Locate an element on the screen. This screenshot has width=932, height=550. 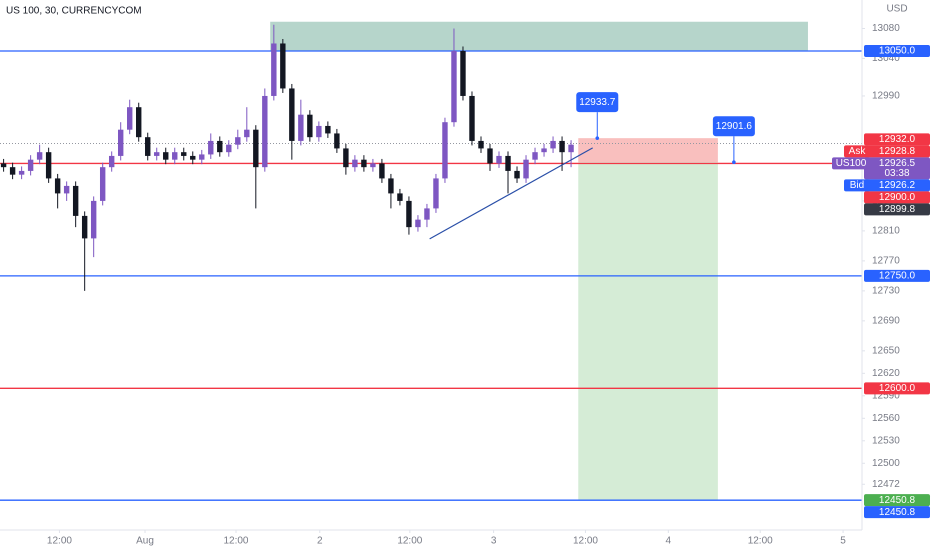
price-label: 12899.8 is located at coordinates (897, 209).